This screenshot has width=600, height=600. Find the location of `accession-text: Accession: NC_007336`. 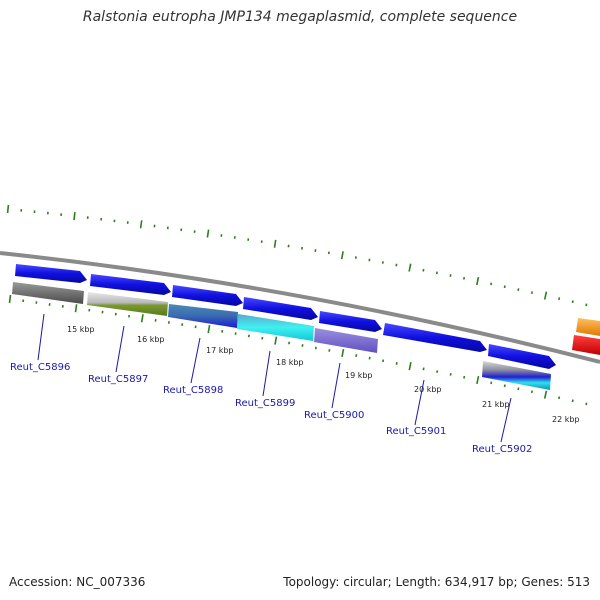

accession-text: Accession: NC_007336 is located at coordinates (77, 582).